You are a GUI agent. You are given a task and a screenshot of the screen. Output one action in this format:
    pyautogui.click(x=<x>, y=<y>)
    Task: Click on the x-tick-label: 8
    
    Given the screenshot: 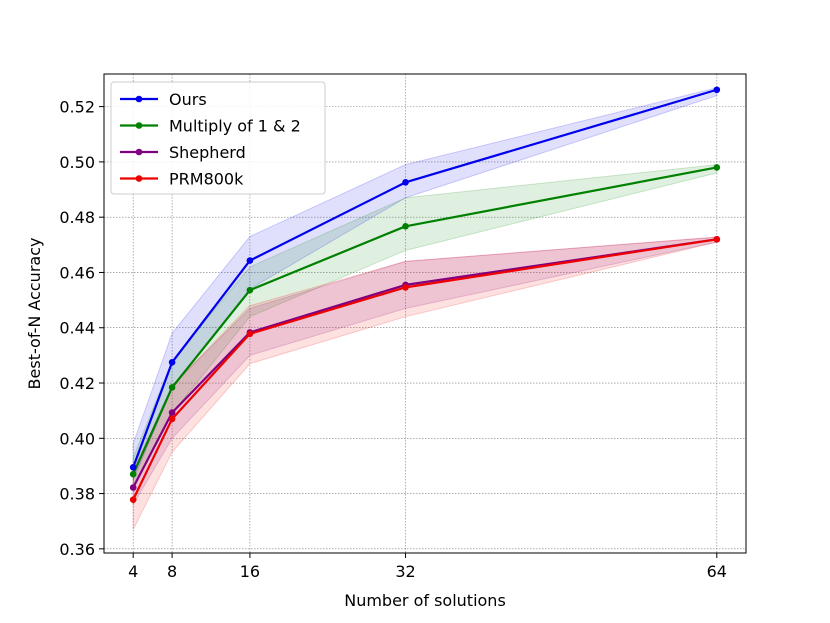 What is the action you would take?
    pyautogui.click(x=172, y=571)
    